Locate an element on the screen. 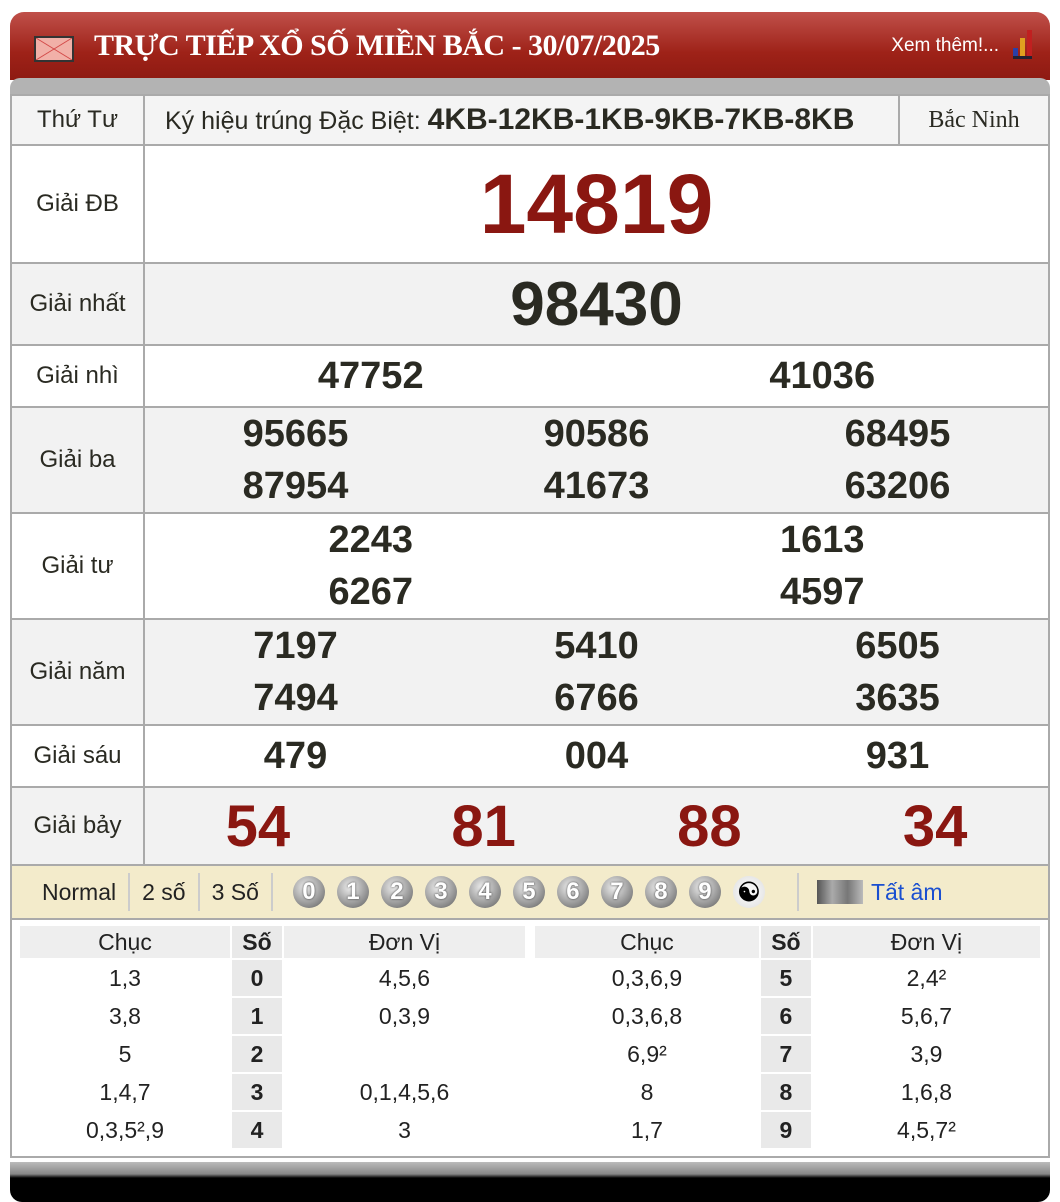 The width and height of the screenshot is (1060, 1202). bar-chart-icon is located at coordinates (1022, 44).